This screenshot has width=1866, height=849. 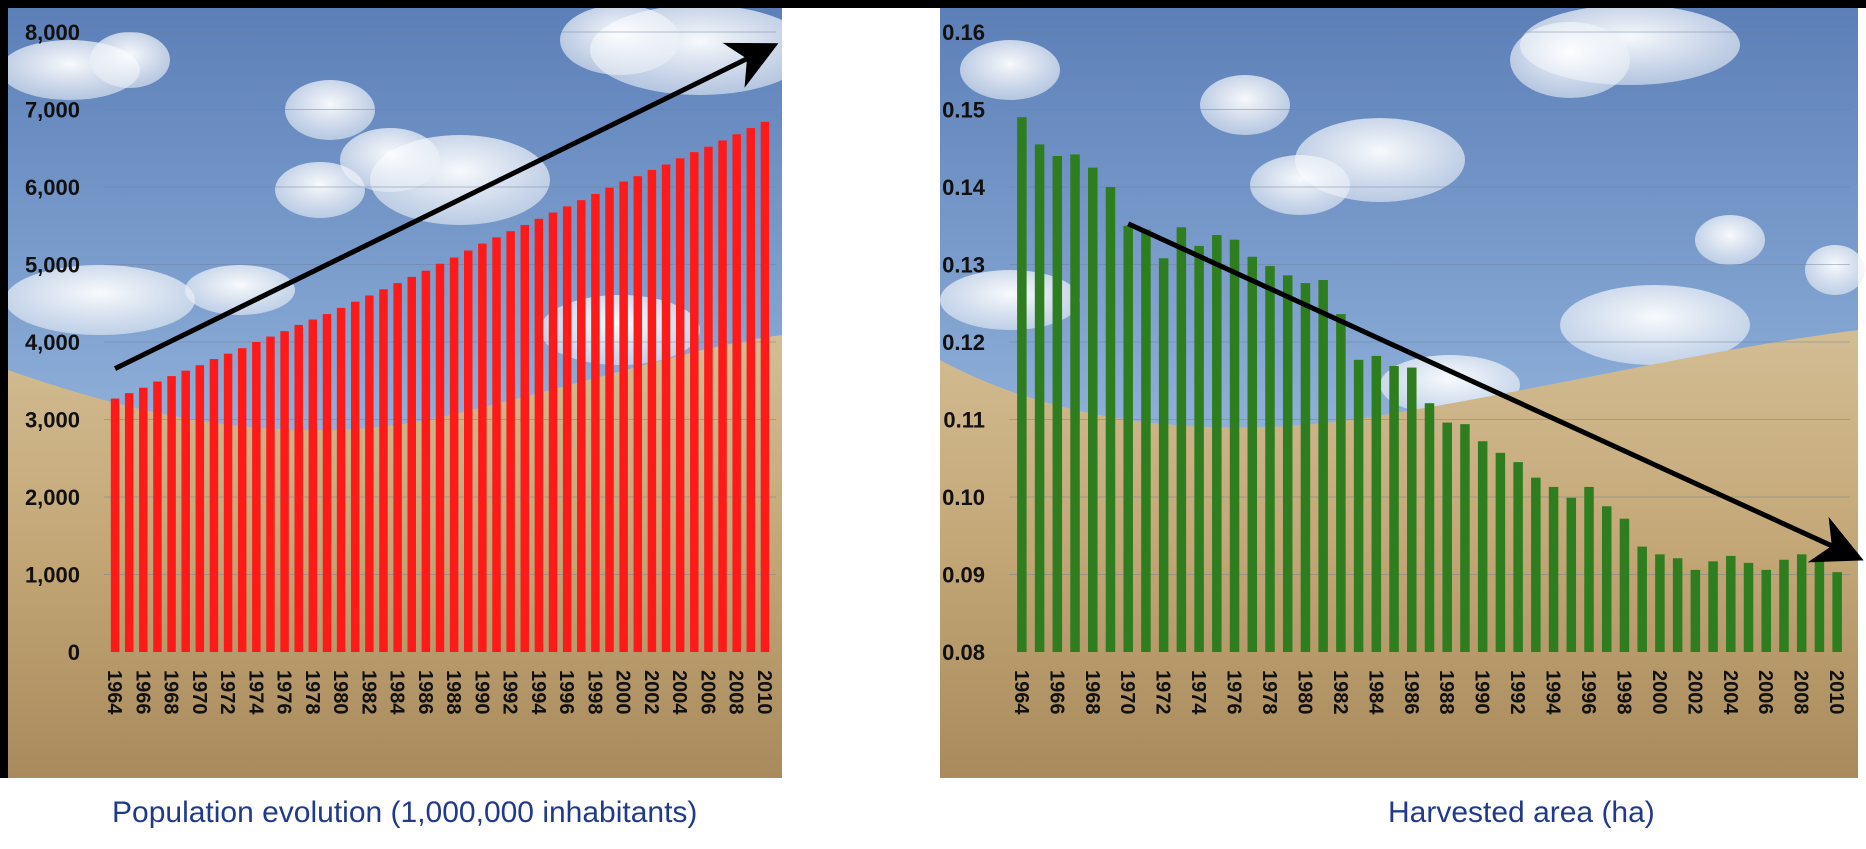 What do you see at coordinates (52, 420) in the screenshot?
I see `y-tick-label: 3,000` at bounding box center [52, 420].